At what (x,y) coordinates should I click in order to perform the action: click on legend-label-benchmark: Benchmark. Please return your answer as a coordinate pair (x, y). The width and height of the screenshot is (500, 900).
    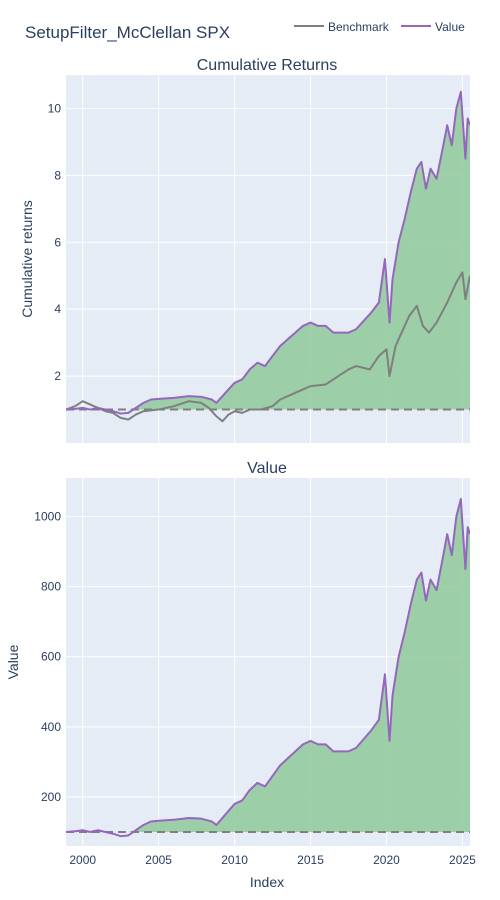
    Looking at the image, I should click on (359, 27).